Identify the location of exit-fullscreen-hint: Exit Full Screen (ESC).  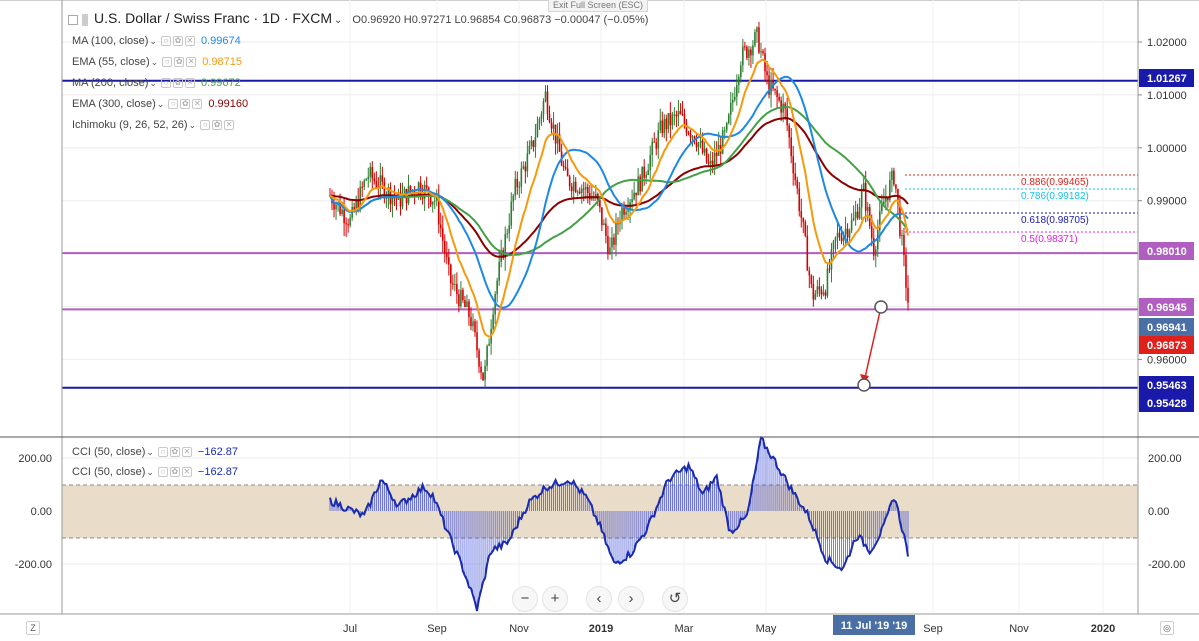
(598, 6).